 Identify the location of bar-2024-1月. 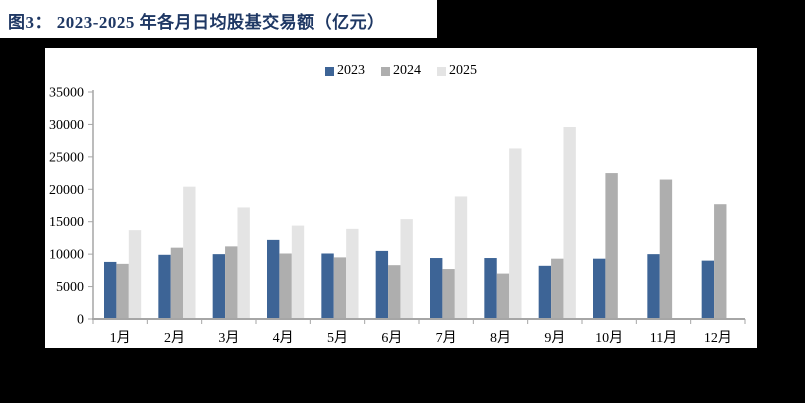
(122, 291).